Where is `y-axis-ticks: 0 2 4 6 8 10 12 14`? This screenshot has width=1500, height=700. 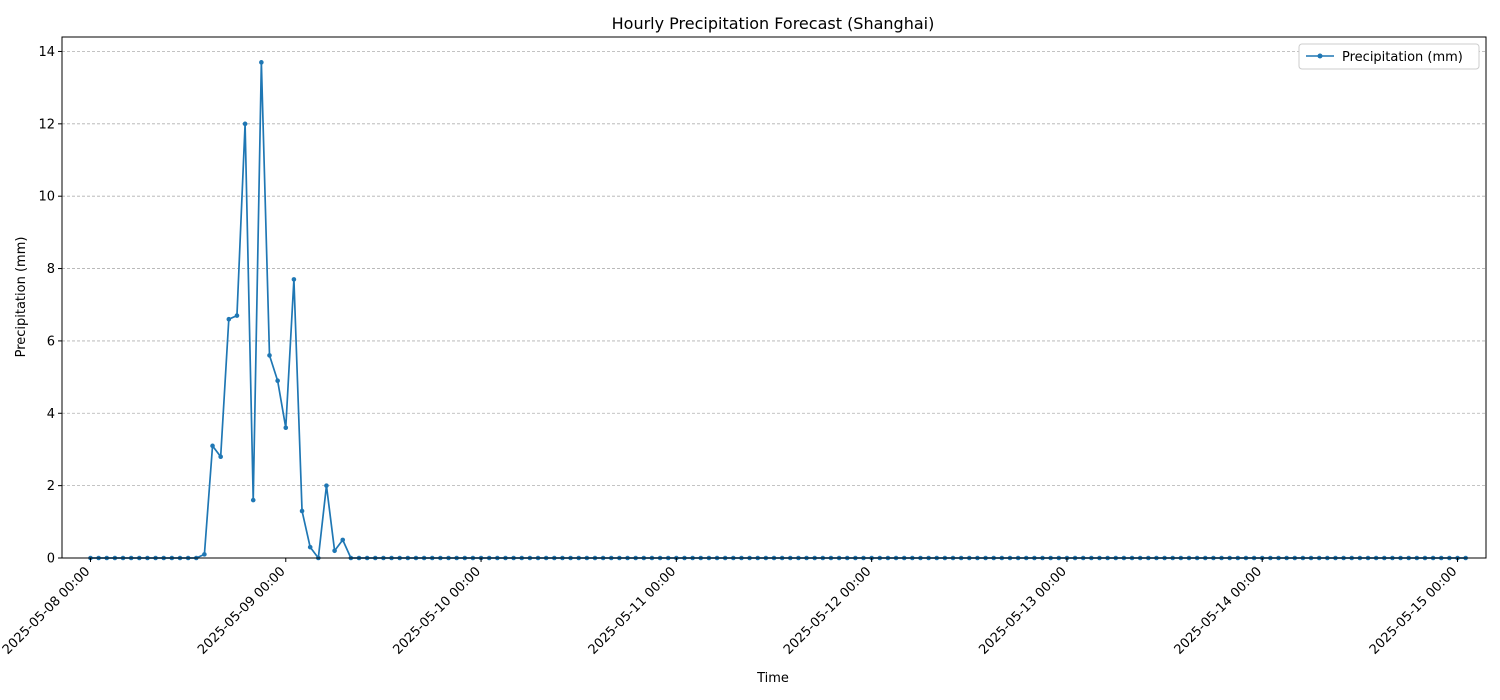 y-axis-ticks: 0 2 4 6 8 10 12 14 is located at coordinates (50, 306).